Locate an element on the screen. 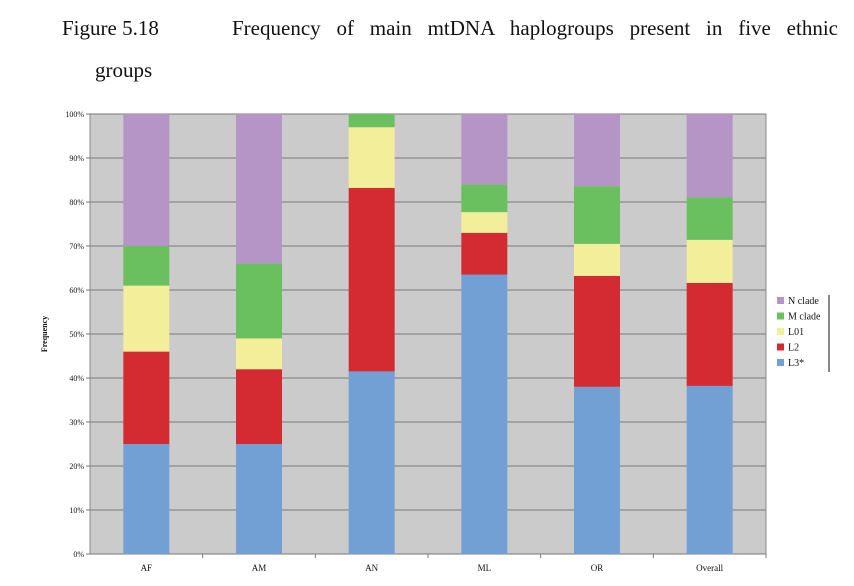  y-tick-label: 70% is located at coordinates (76, 246).